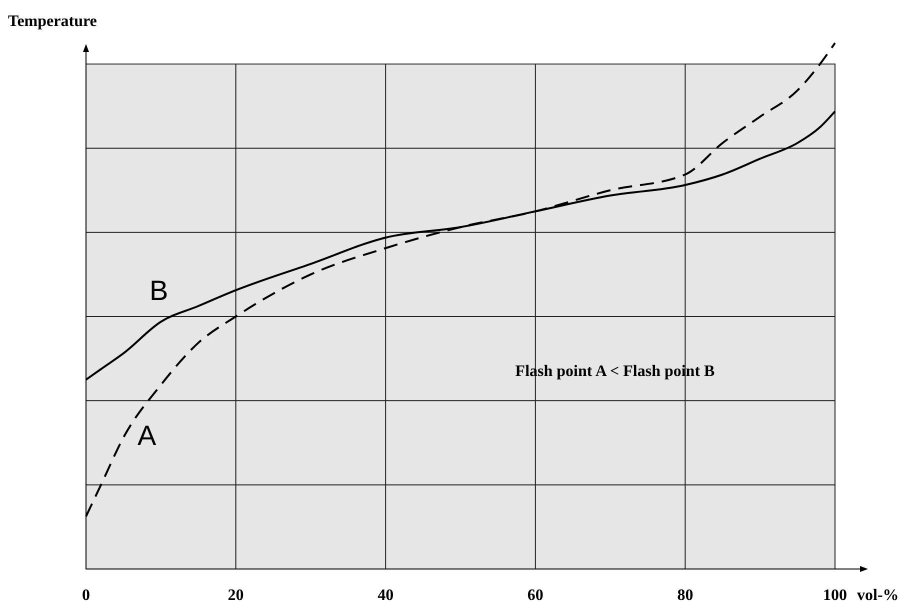 This screenshot has width=913, height=602. What do you see at coordinates (86, 594) in the screenshot?
I see `x-tick-label: 0` at bounding box center [86, 594].